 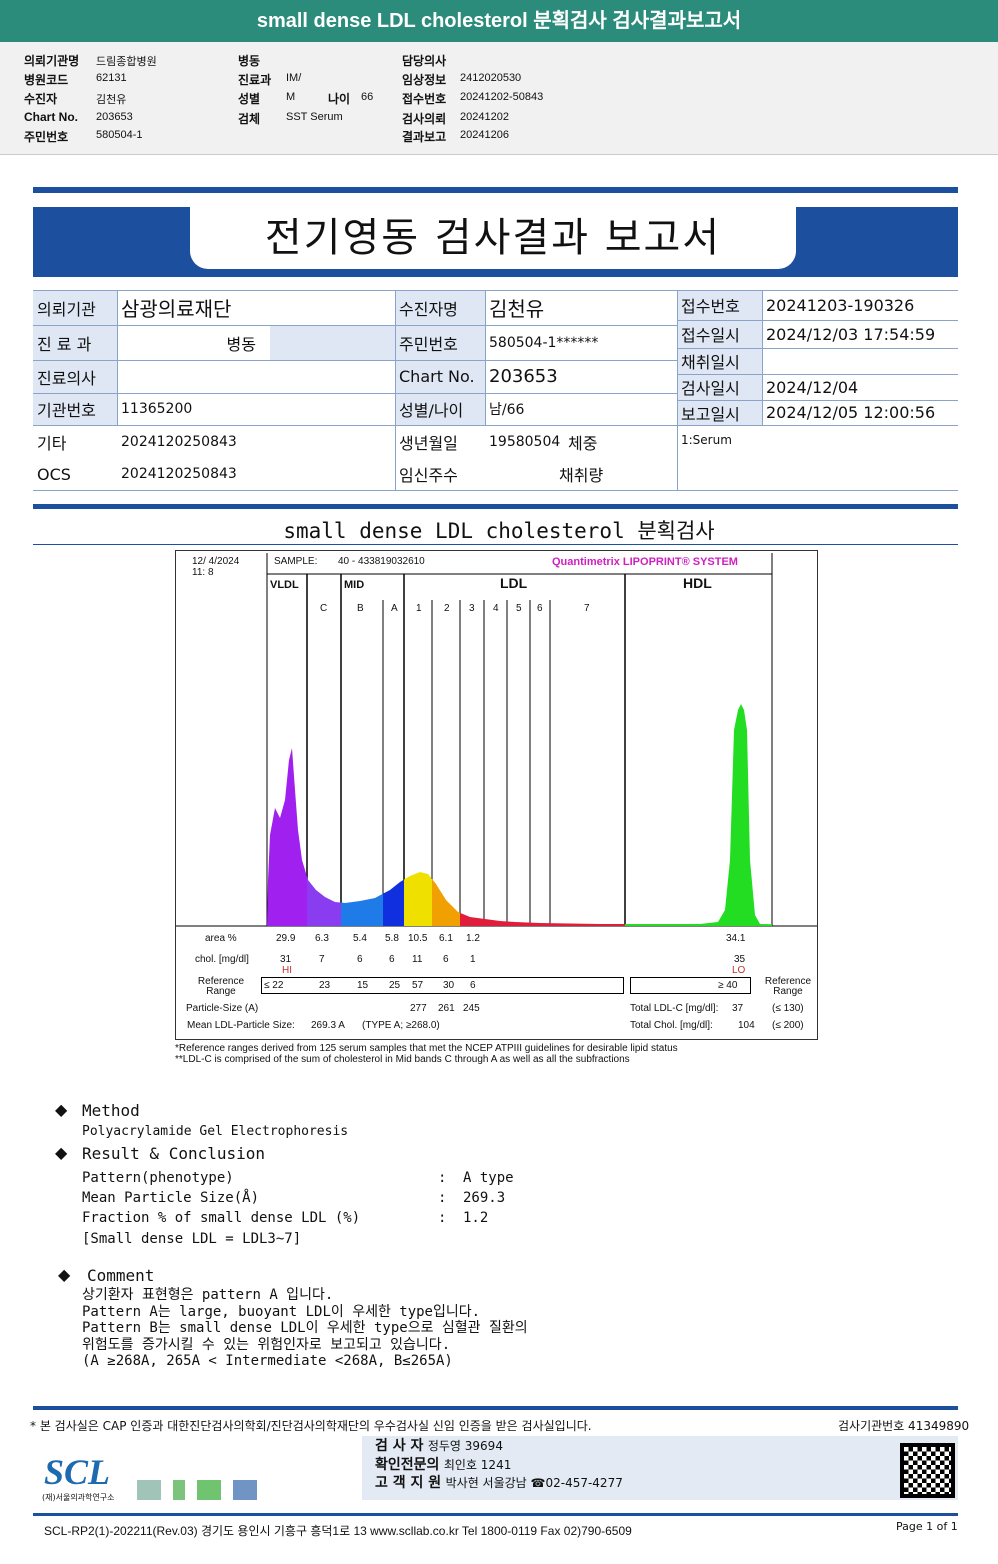 What do you see at coordinates (440, 342) in the screenshot?
I see `table-rrn-label: 주민번호` at bounding box center [440, 342].